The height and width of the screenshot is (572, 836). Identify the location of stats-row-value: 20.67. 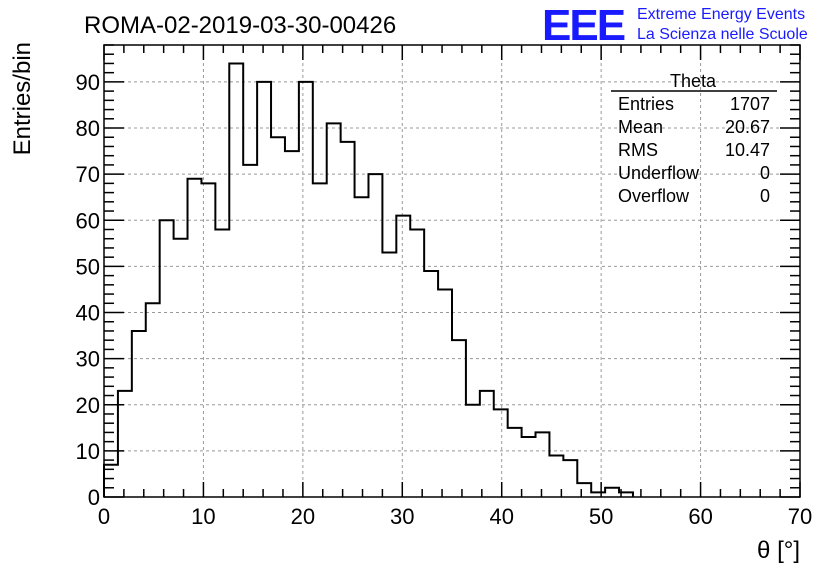
(747, 127).